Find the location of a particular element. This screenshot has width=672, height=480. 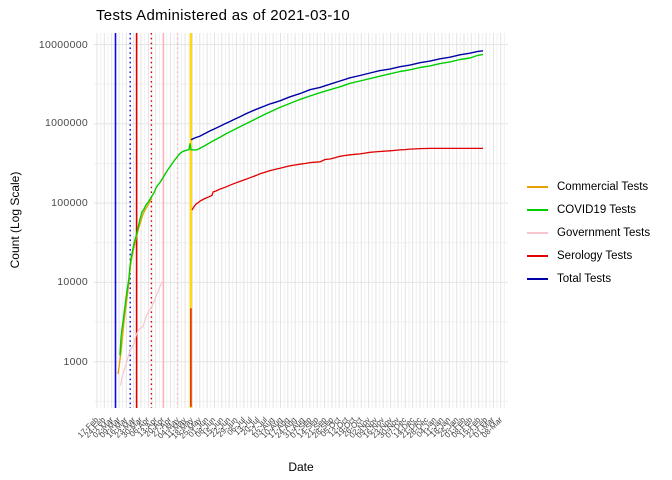

legend-item: COVID19 Tests is located at coordinates (588, 209).